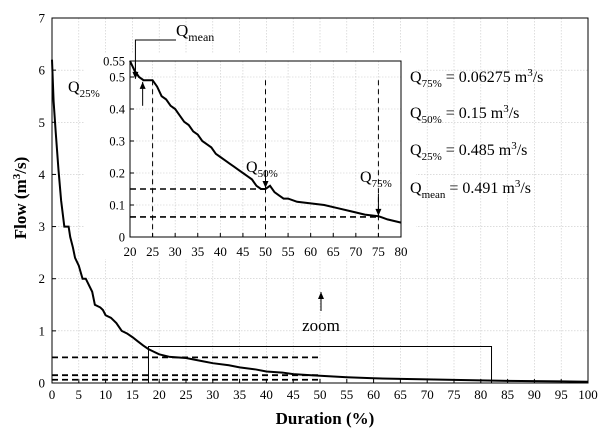  I want to click on q-mean-label: Qmean, so click(195, 32).